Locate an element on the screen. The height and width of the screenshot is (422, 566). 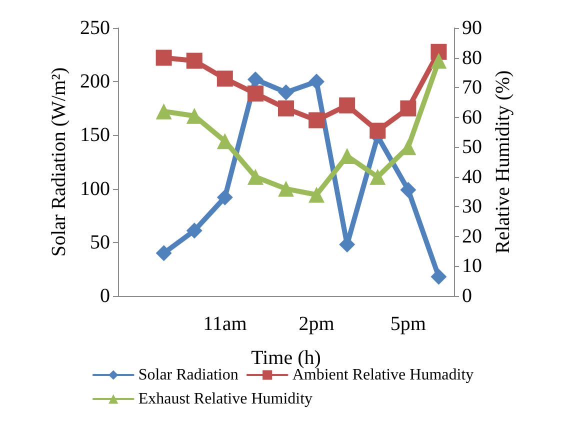
legend-label: Solar Radiation is located at coordinates (188, 375).